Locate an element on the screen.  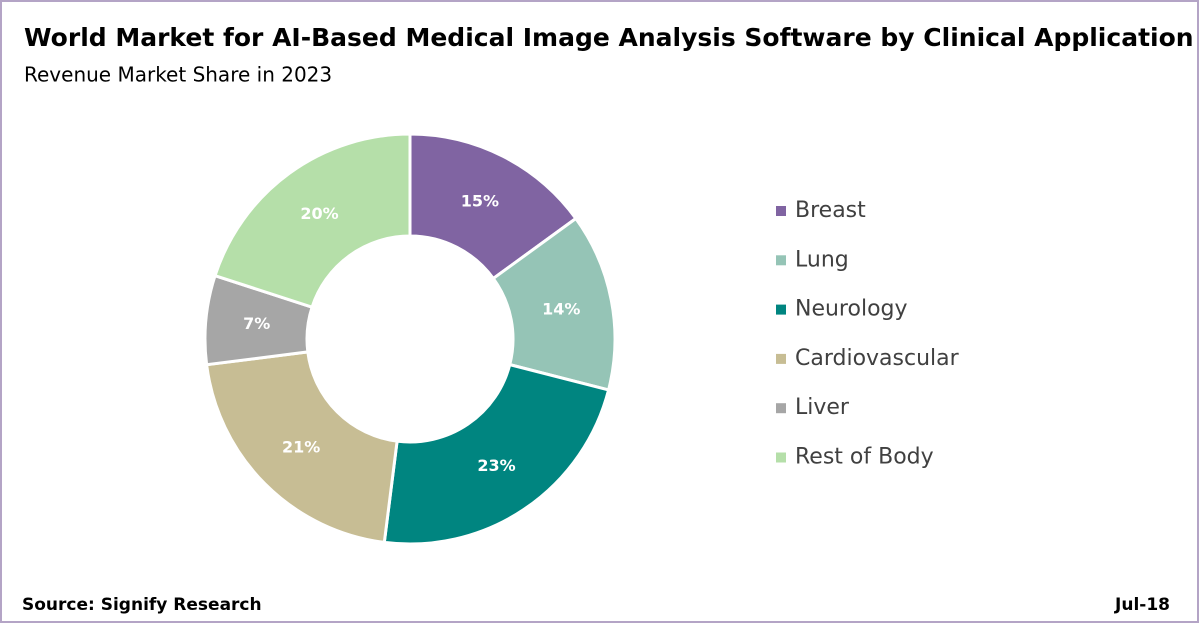
data-label: 20% is located at coordinates (319, 213).